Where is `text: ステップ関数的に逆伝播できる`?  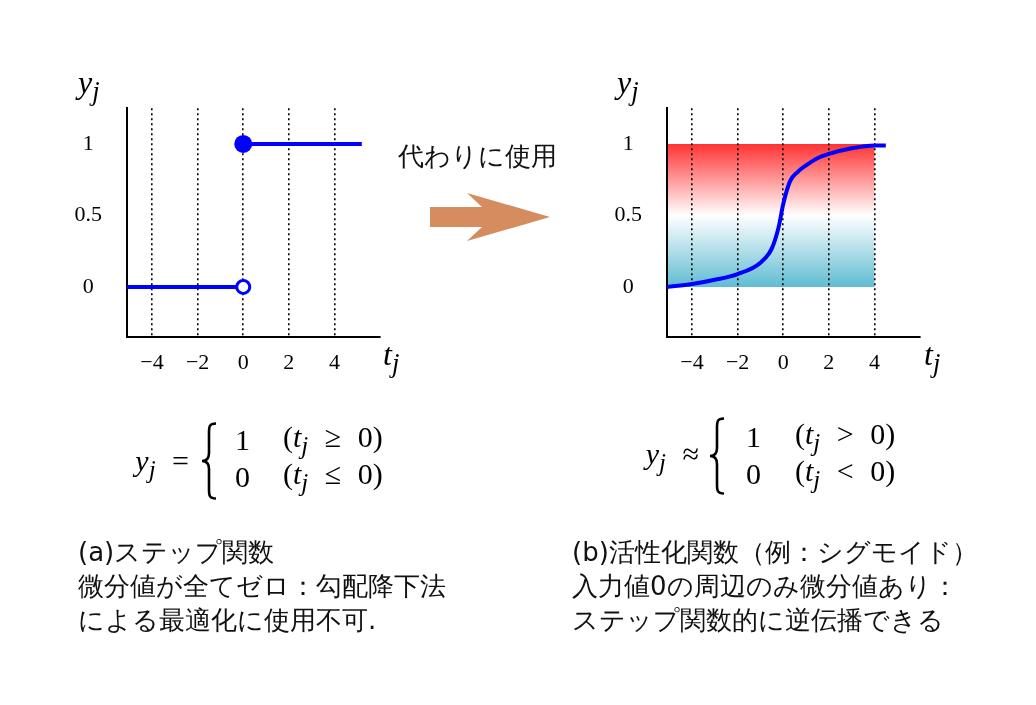 text: ステップ関数的に逆伝播できる is located at coordinates (758, 620).